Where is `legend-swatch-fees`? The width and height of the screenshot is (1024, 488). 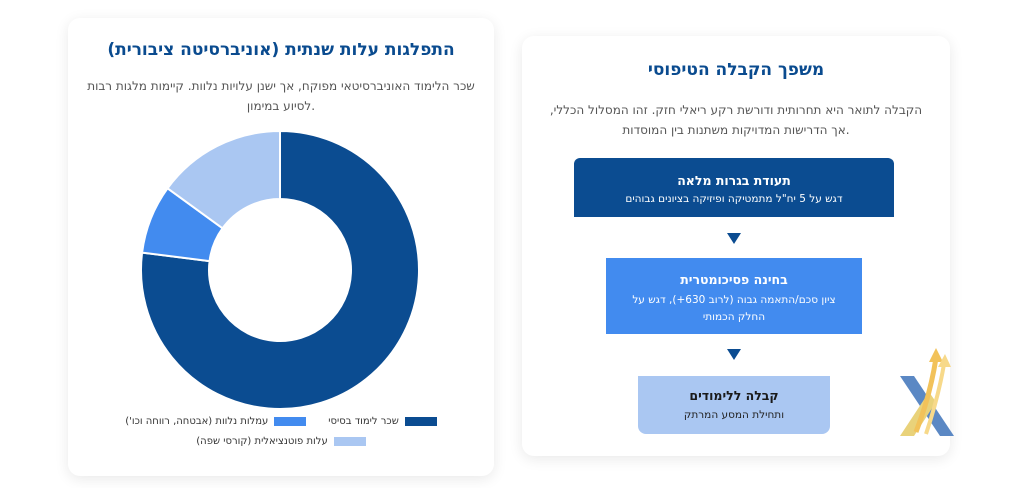 legend-swatch-fees is located at coordinates (290, 421).